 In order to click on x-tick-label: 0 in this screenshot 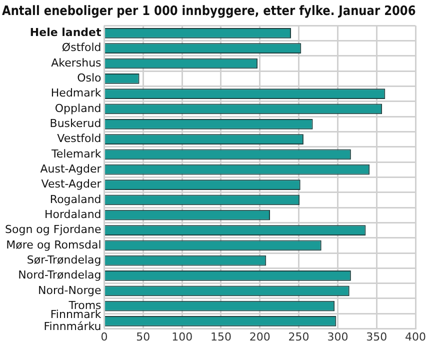, I will do `click(104, 337)`.